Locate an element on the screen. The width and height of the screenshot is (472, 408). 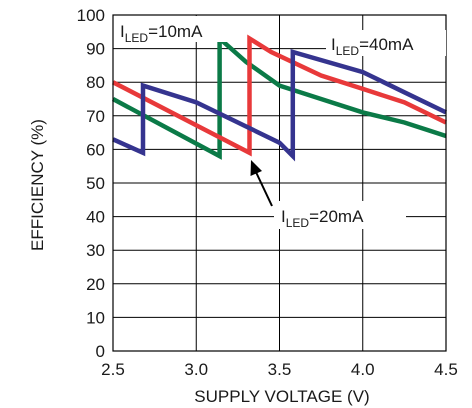
y-tick-label: 20 is located at coordinates (95, 284).